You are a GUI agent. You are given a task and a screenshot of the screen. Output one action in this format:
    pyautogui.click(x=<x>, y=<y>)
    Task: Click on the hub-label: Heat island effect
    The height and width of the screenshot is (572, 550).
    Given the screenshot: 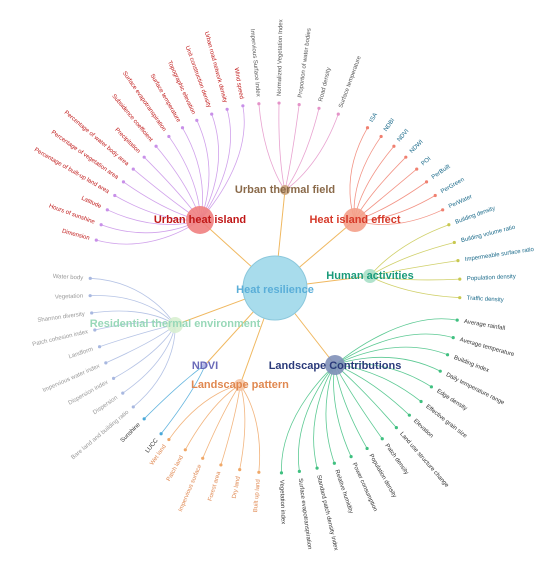 What is the action you would take?
    pyautogui.click(x=354, y=220)
    